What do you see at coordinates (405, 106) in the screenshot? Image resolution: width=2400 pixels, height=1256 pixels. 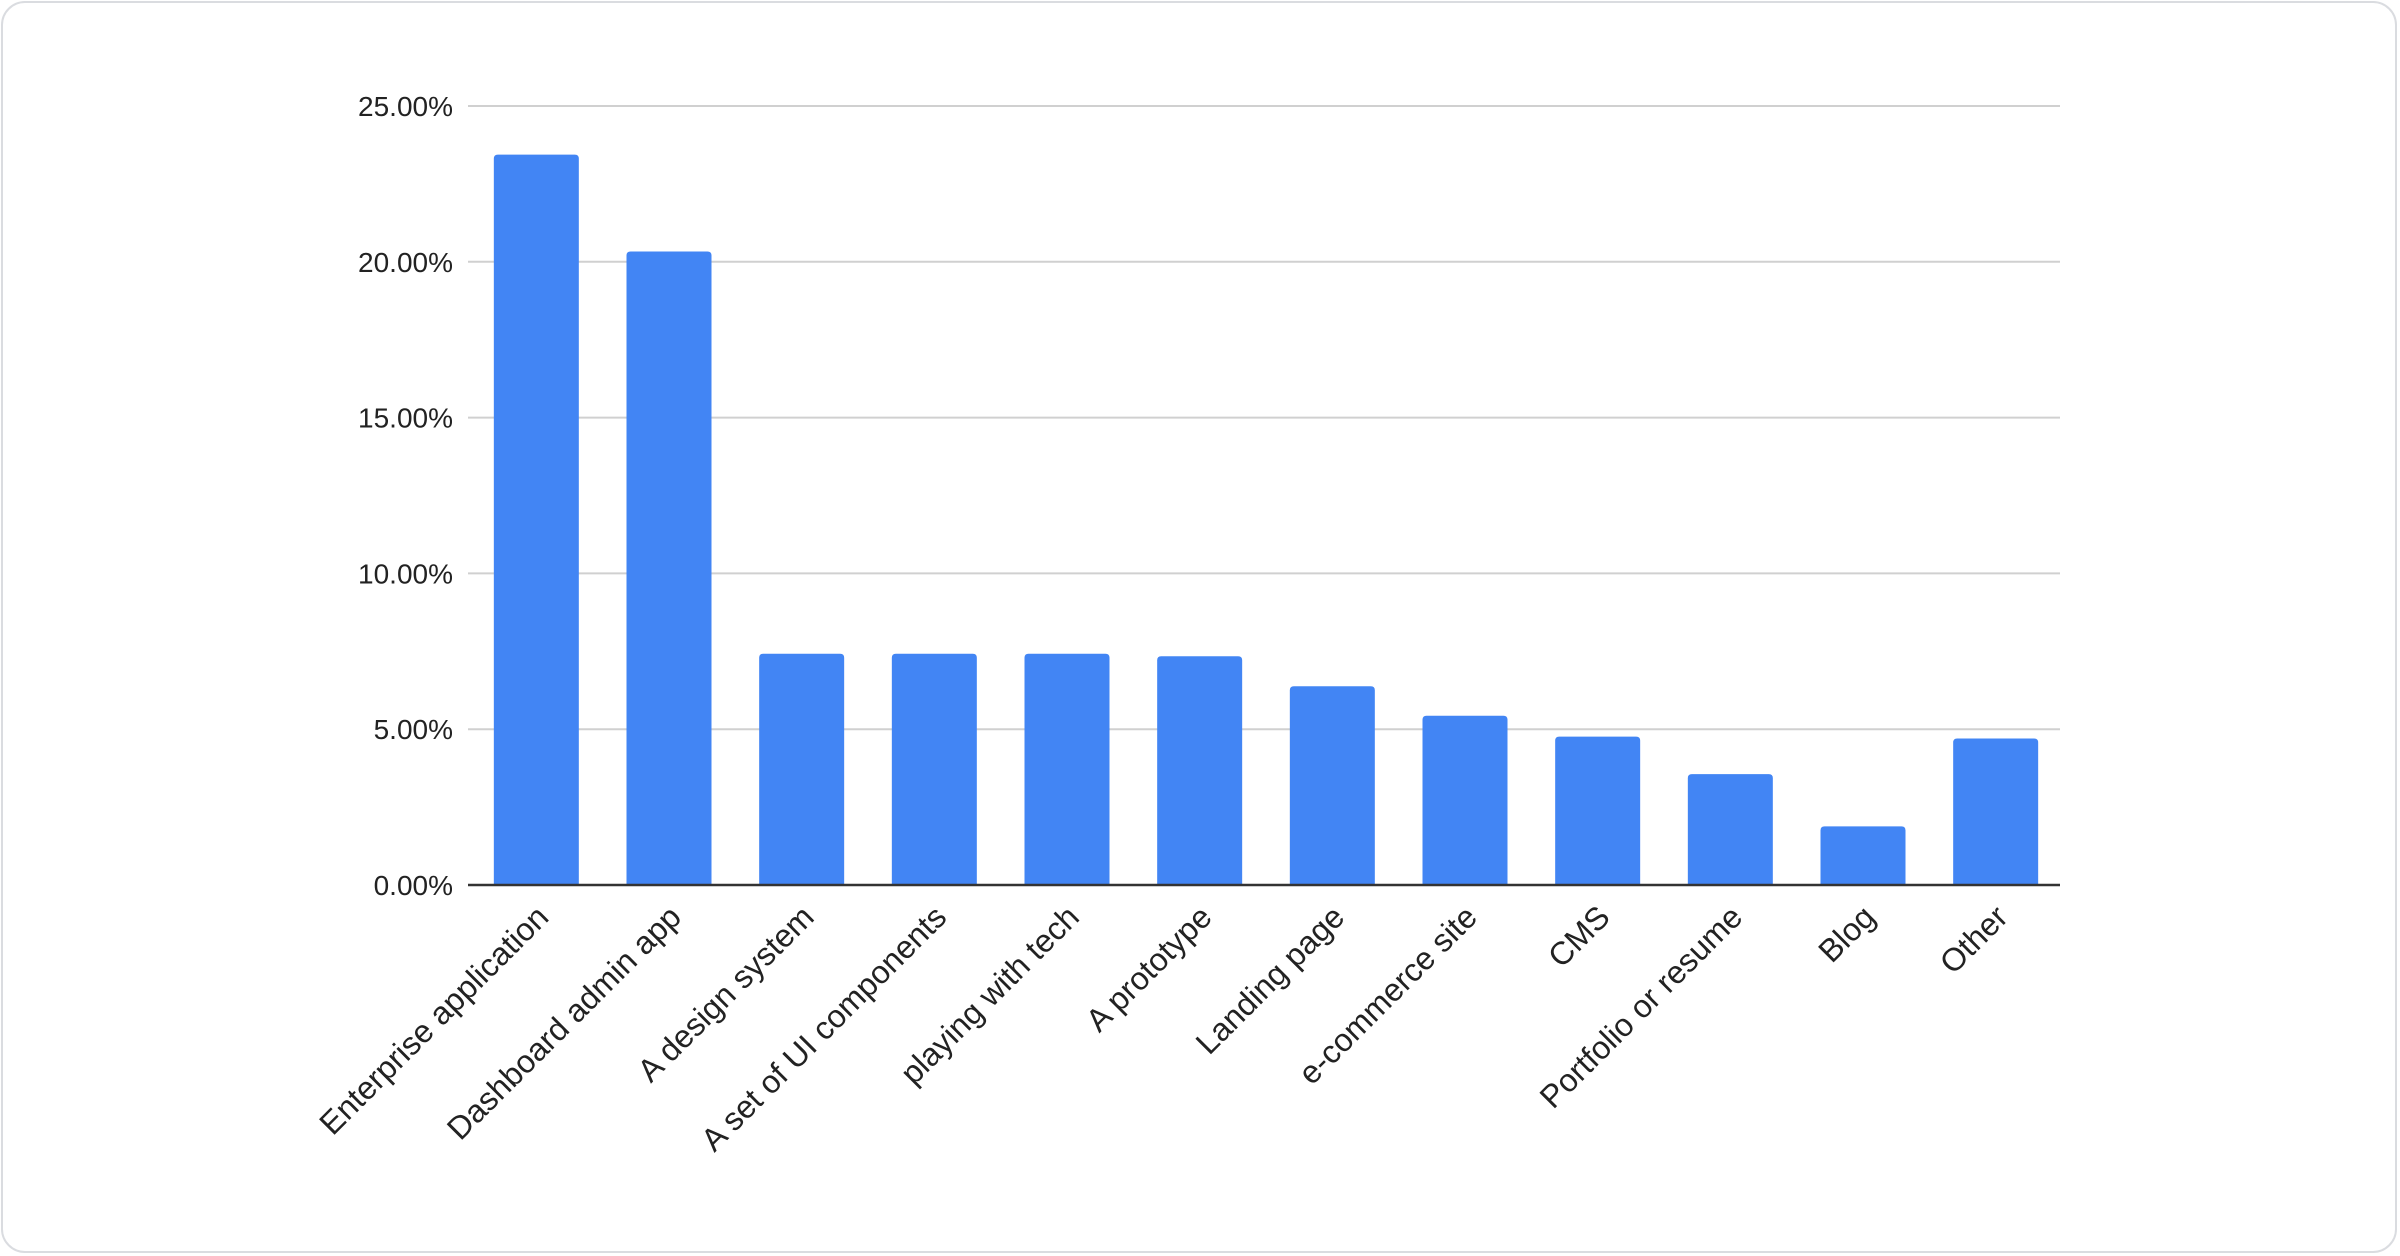 I see `y-tick-label: 25.00%` at bounding box center [405, 106].